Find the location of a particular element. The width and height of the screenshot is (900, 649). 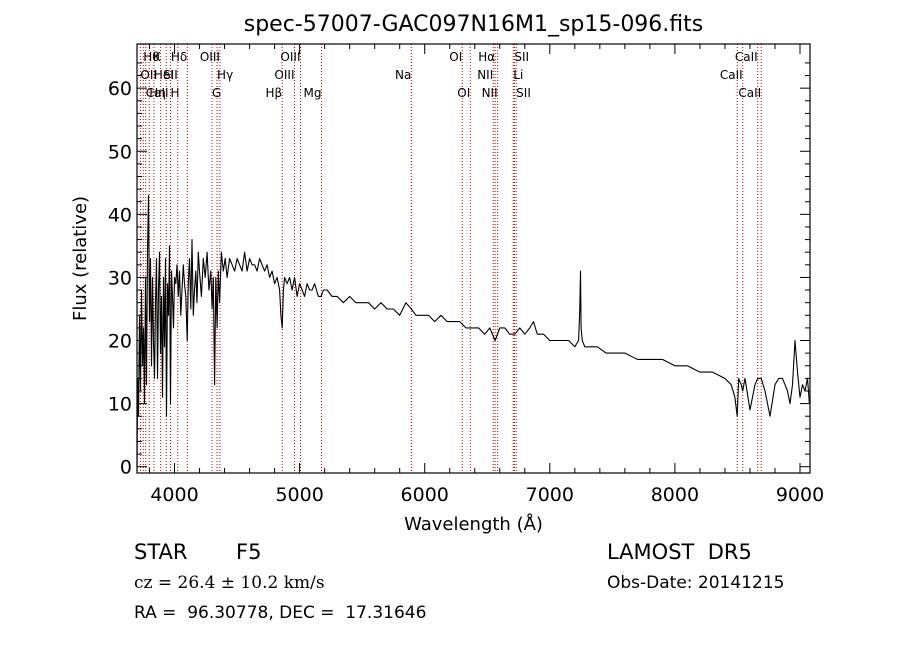

x-tick-label: 5000 is located at coordinates (299, 495).